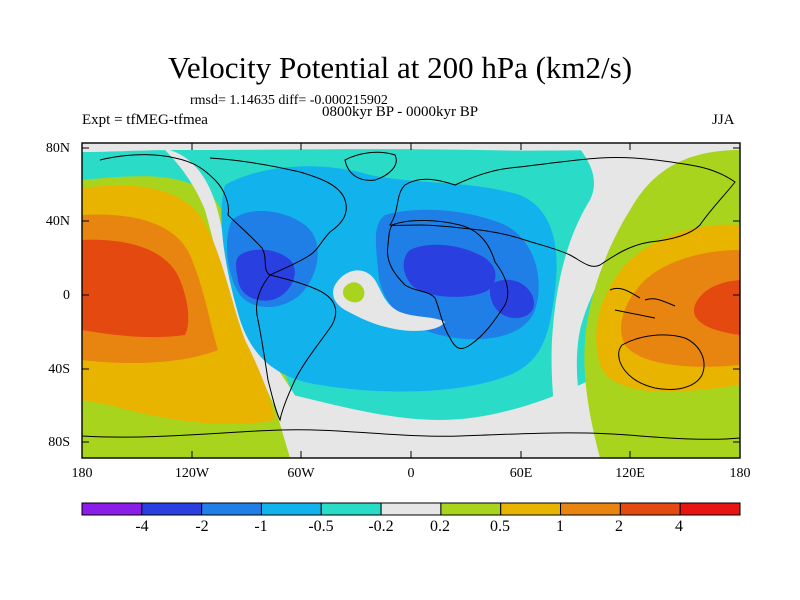 This screenshot has height=600, width=800. I want to click on lat-label-0: 0, so click(66, 295).